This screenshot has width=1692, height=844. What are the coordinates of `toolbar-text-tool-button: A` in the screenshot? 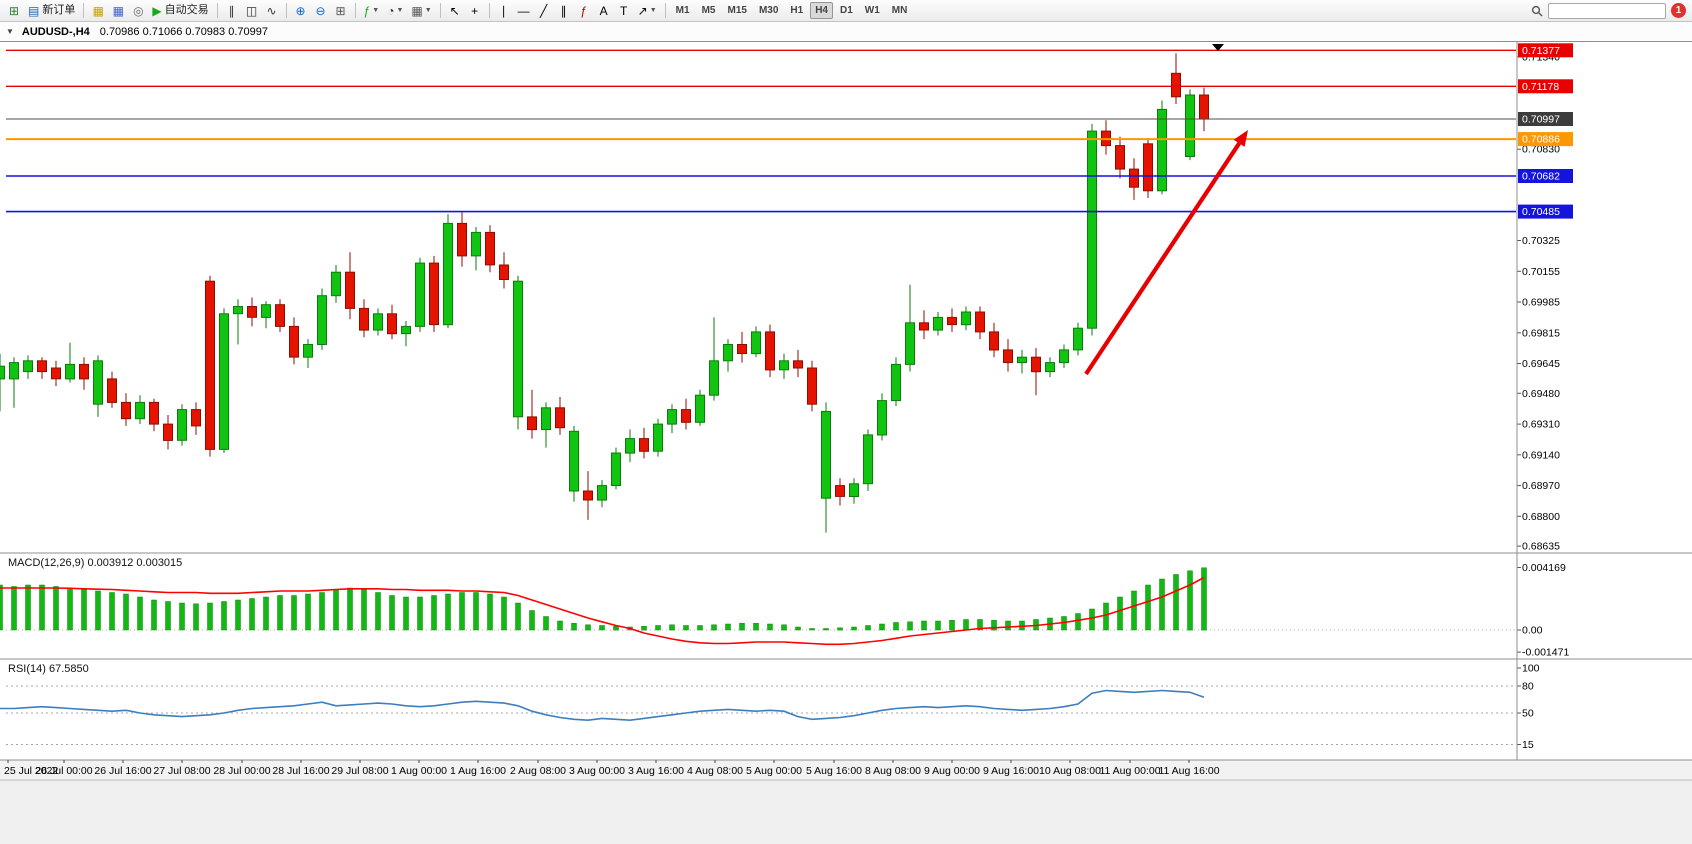 It's located at (604, 11).